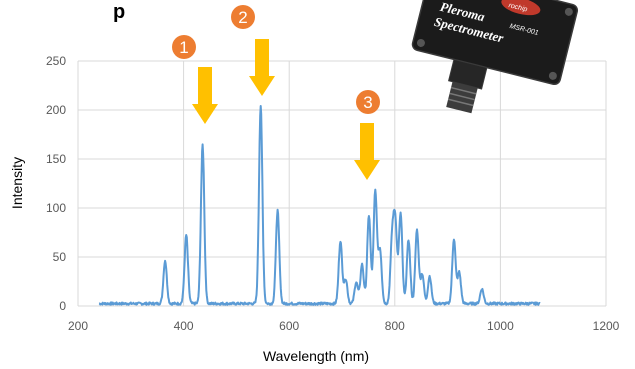  What do you see at coordinates (344, 326) in the screenshot?
I see `x-tick-labels: 200 400 600 800 1000 1200` at bounding box center [344, 326].